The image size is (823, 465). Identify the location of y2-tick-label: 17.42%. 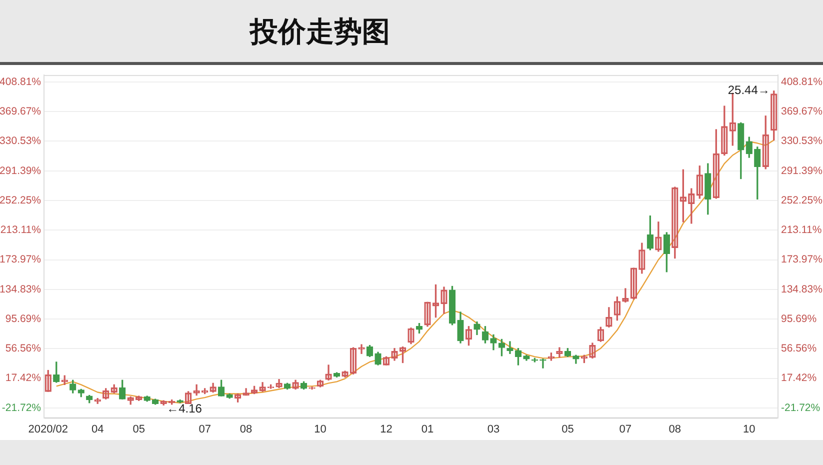
(799, 378).